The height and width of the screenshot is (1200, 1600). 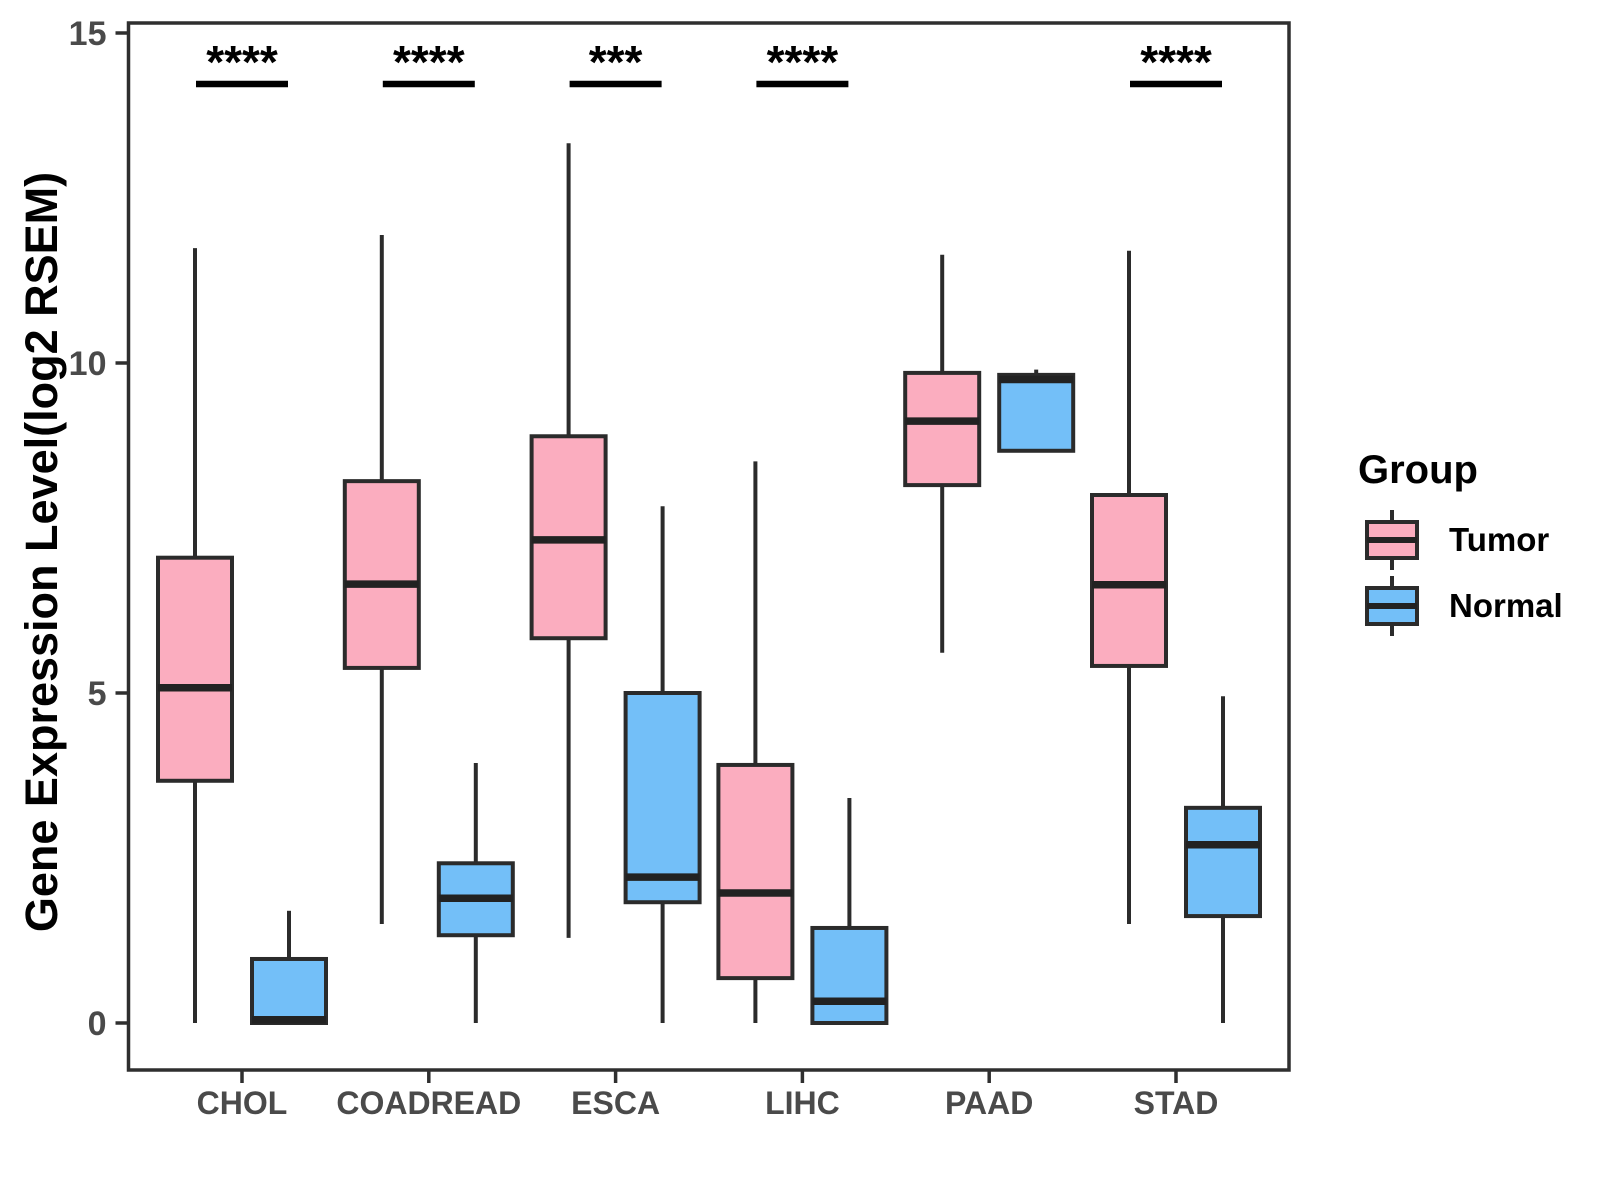 What do you see at coordinates (1418, 470) in the screenshot?
I see `legend-title: Group` at bounding box center [1418, 470].